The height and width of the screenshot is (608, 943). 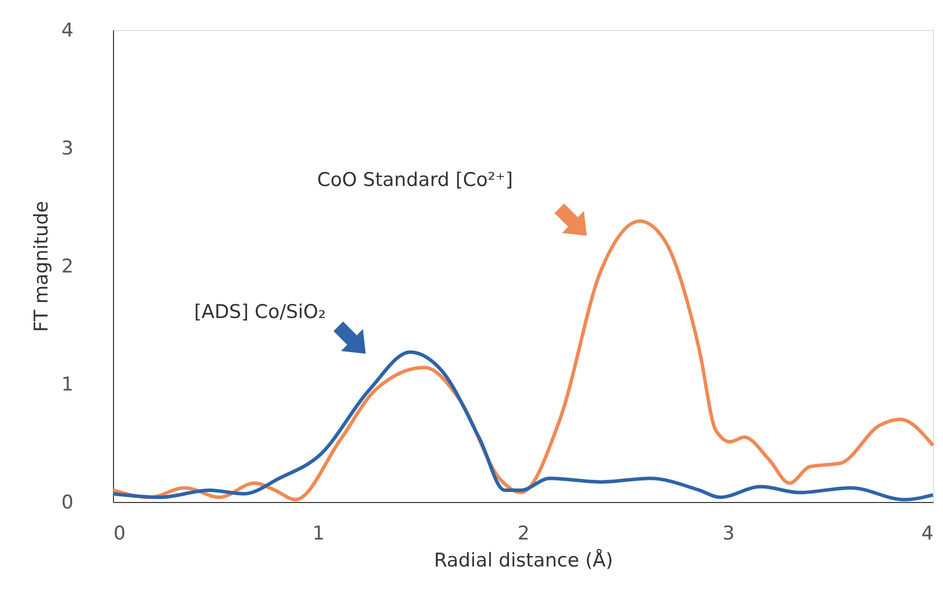 I want to click on y-tick-label: 4, so click(x=67, y=31).